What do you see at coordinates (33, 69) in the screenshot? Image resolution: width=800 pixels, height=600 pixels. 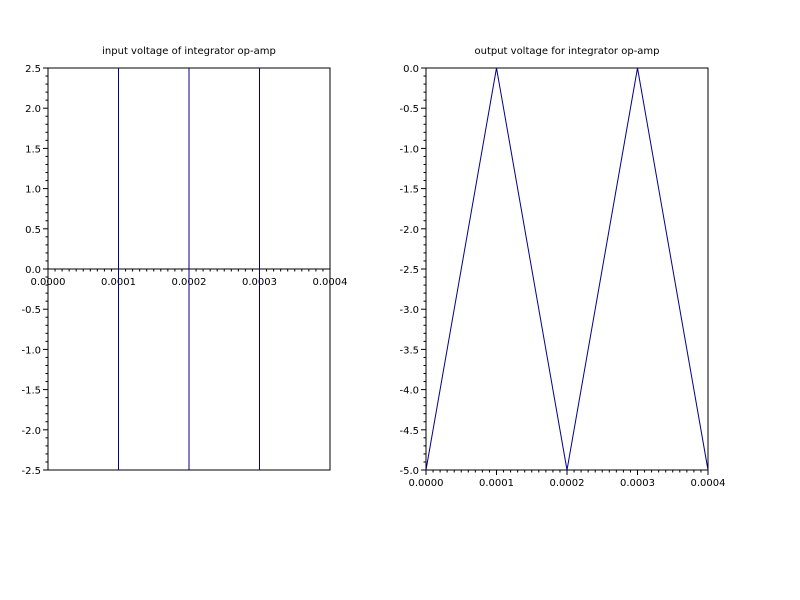 I see `y-tick-label: 2.5` at bounding box center [33, 69].